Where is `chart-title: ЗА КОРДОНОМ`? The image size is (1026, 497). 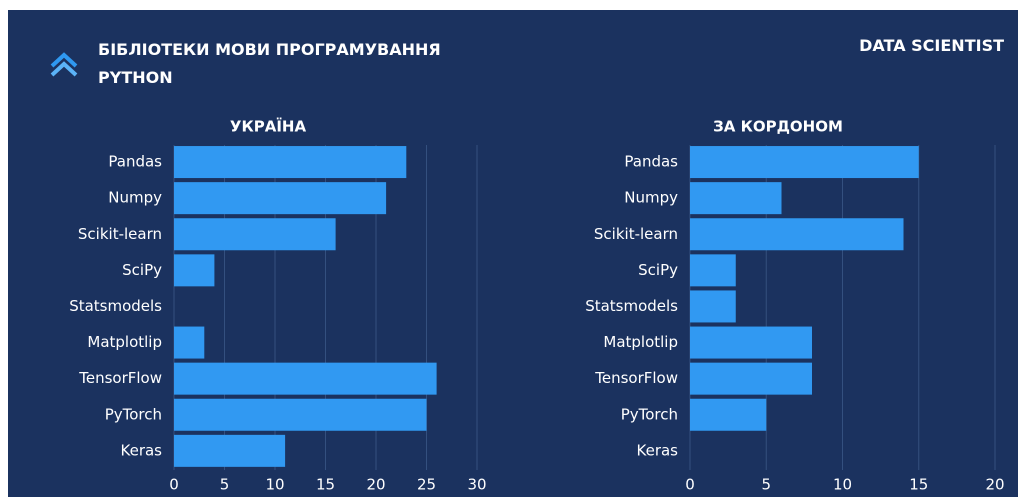 chart-title: ЗА КОРДОНОМ is located at coordinates (778, 127).